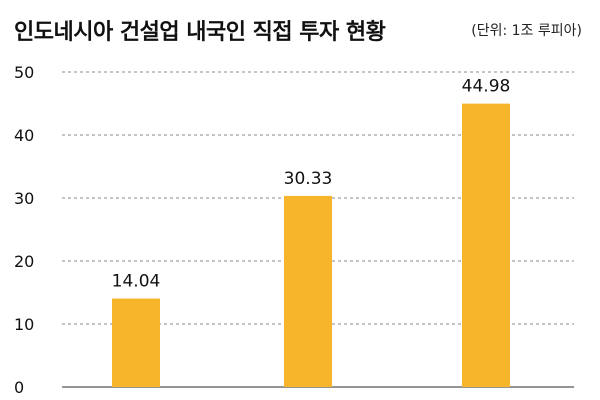 This screenshot has height=400, width=600. Describe the element at coordinates (308, 179) in the screenshot. I see `bar-value-label: 30.33` at that location.